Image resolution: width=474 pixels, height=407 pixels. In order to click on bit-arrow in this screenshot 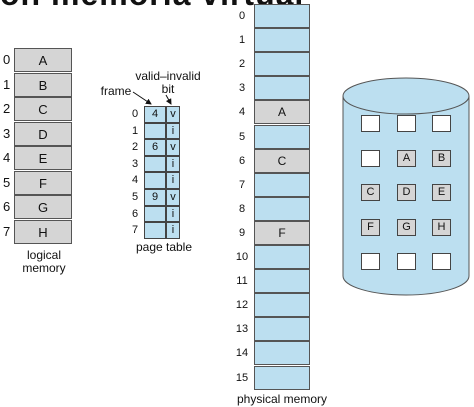, I will do `click(168, 99)`.